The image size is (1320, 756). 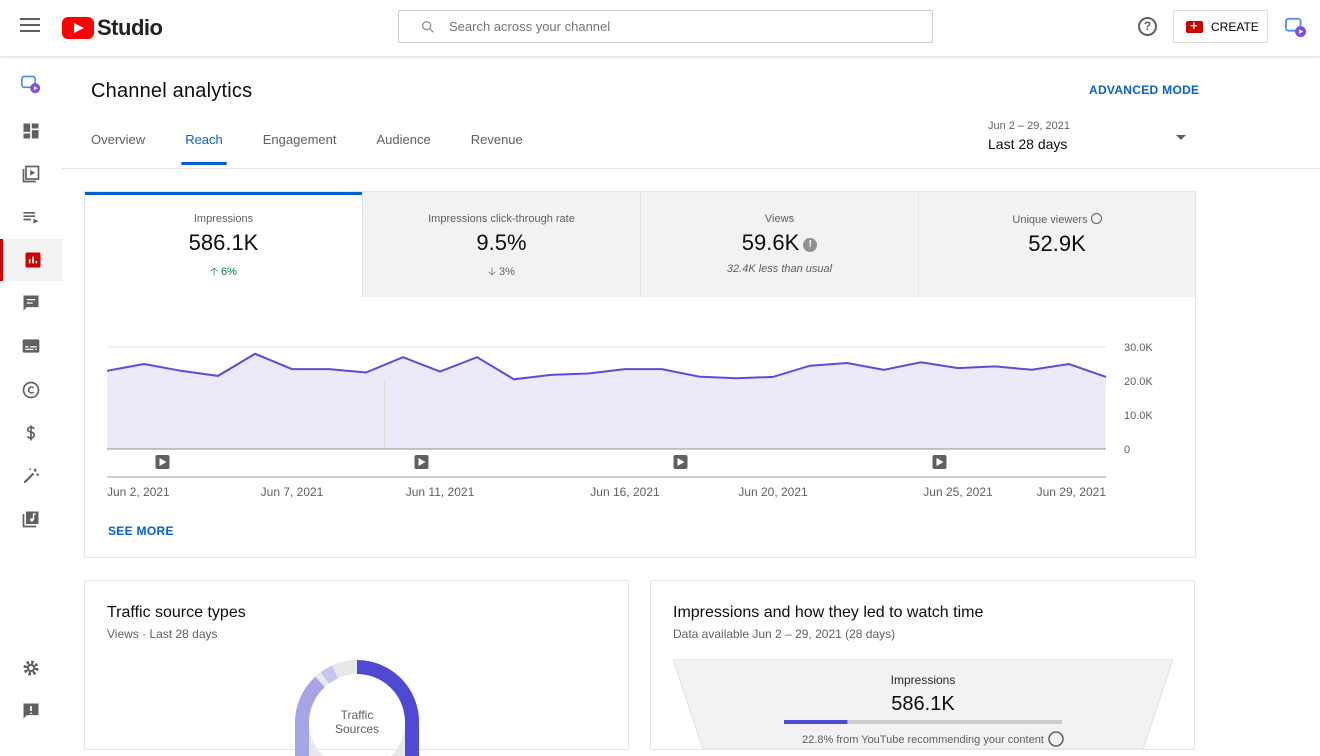 What do you see at coordinates (816, 722) in the screenshot?
I see `funnel-progress-fill` at bounding box center [816, 722].